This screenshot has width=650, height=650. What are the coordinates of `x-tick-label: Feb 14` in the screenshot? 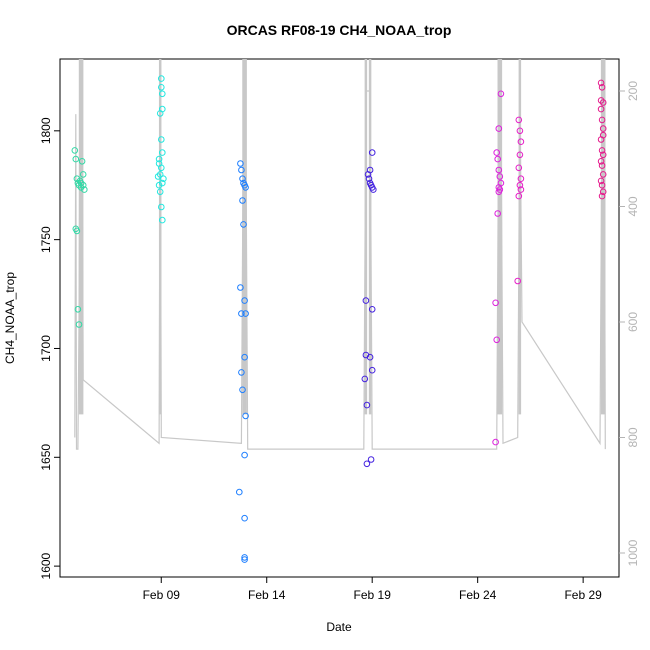 It's located at (267, 595).